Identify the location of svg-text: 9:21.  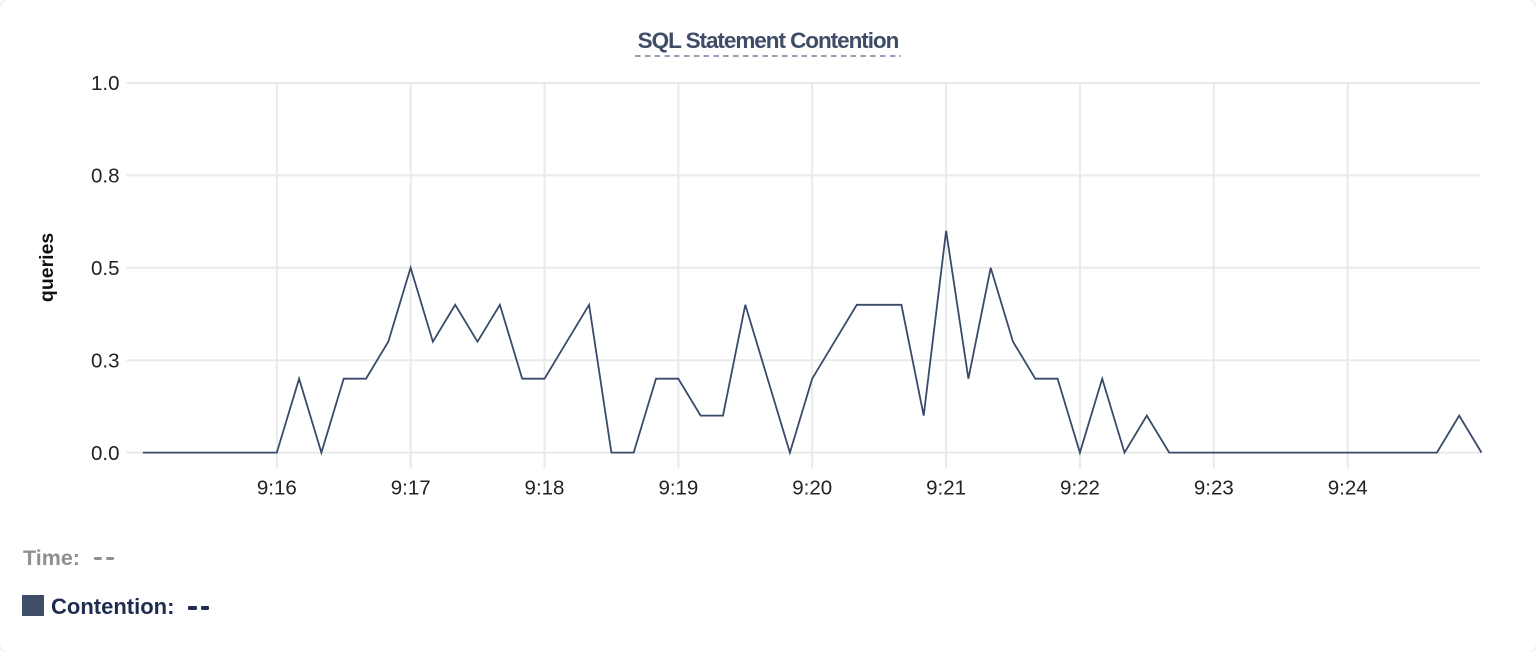
(946, 487).